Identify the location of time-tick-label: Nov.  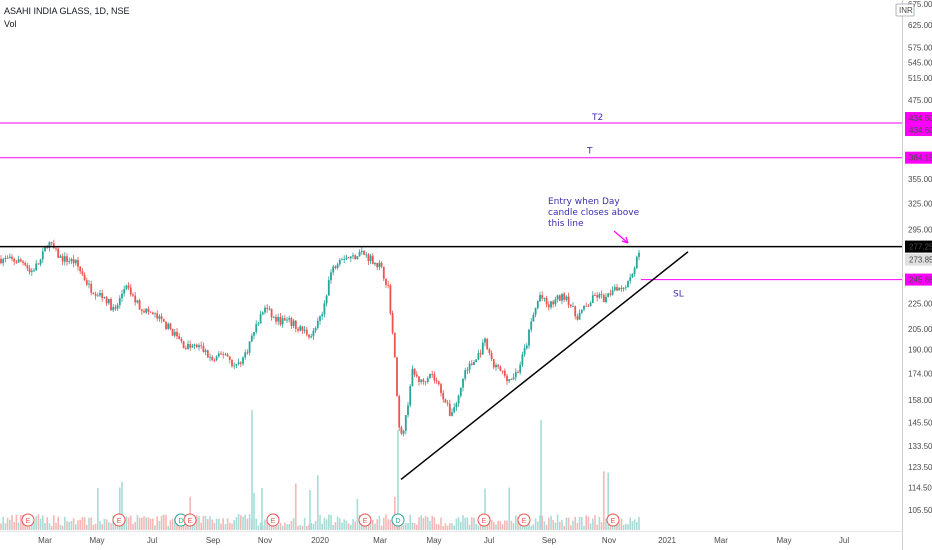
(265, 540).